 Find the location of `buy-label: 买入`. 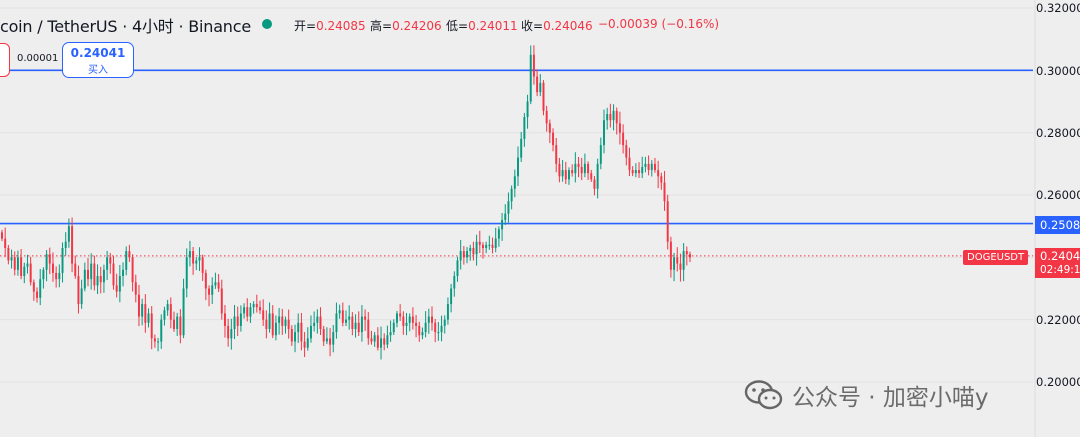

buy-label: 买入 is located at coordinates (98, 70).